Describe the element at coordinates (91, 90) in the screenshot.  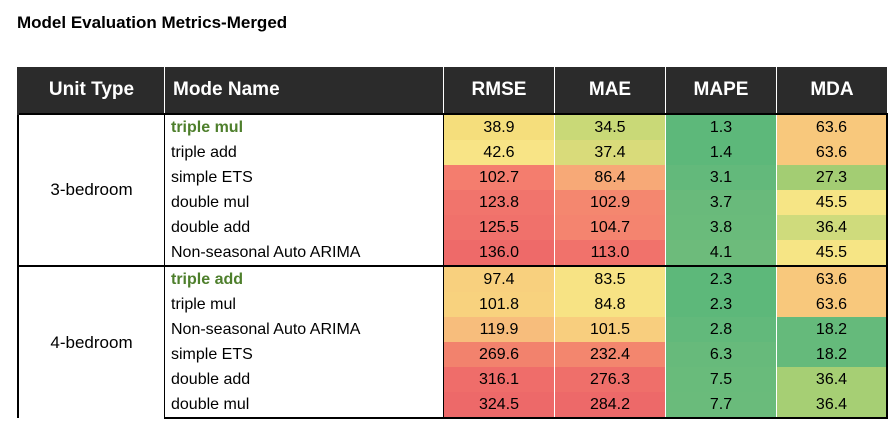
I see `column-header-unit-type: Unit Type` at that location.